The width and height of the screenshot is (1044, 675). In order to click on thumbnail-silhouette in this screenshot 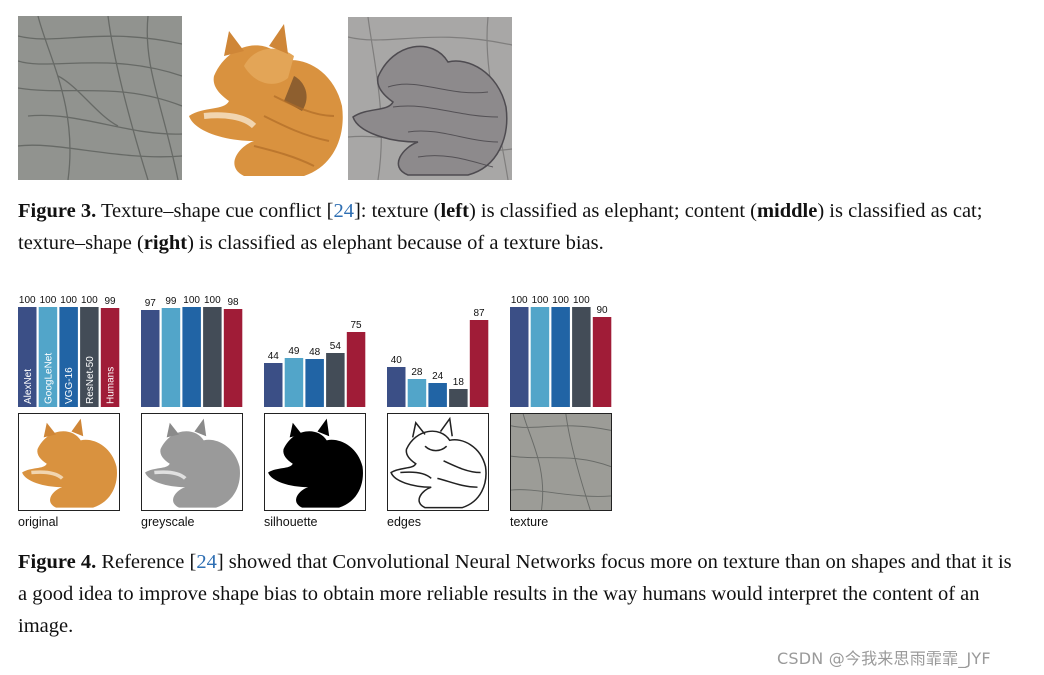, I will do `click(315, 462)`.